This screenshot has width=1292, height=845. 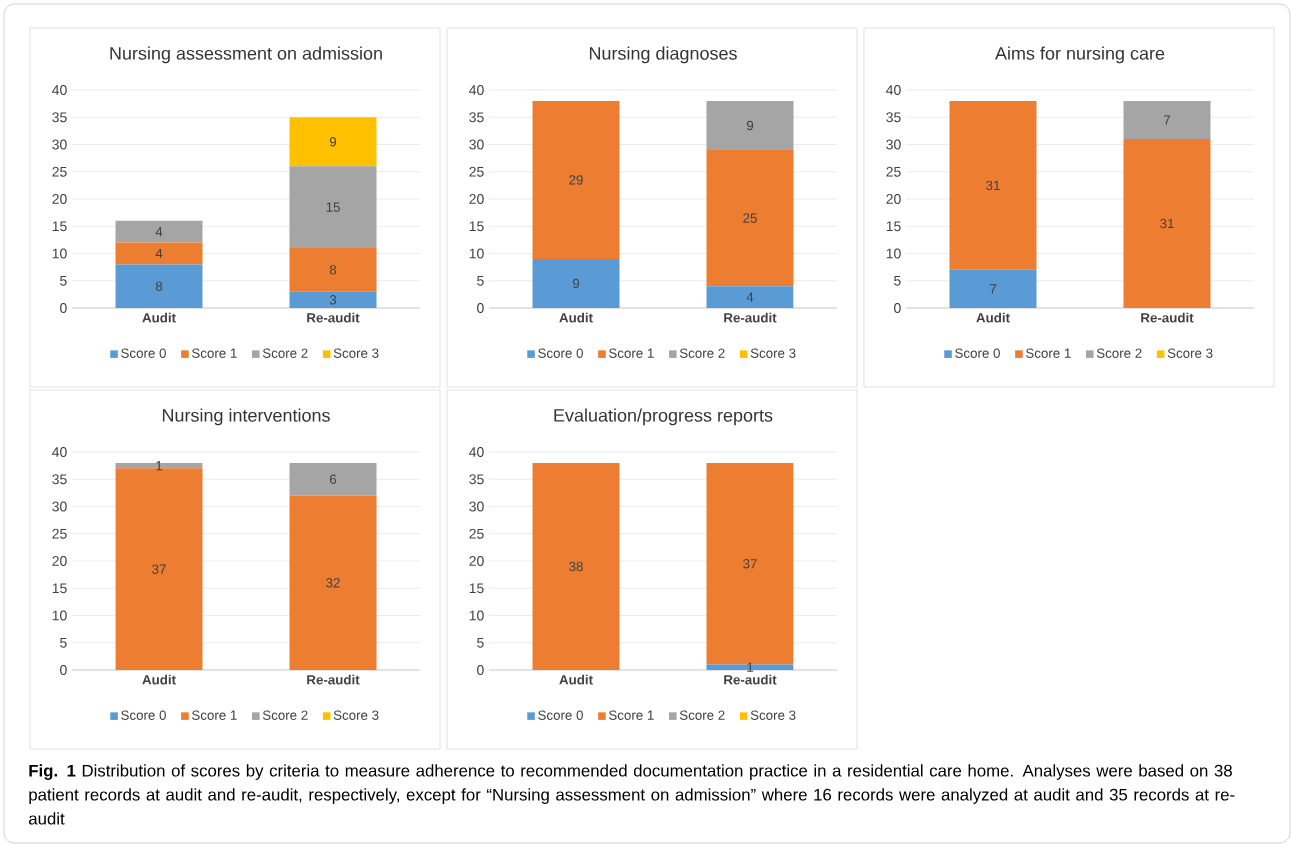 I want to click on chart-title: Nursing assessment on admission, so click(x=246, y=55).